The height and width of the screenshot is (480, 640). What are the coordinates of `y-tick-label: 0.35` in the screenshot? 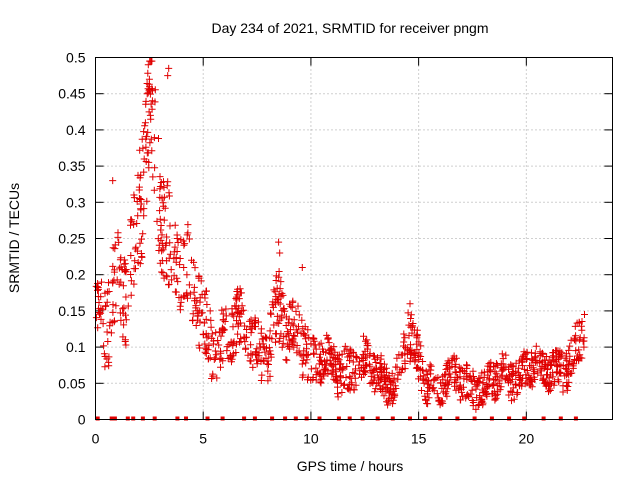 It's located at (71, 166).